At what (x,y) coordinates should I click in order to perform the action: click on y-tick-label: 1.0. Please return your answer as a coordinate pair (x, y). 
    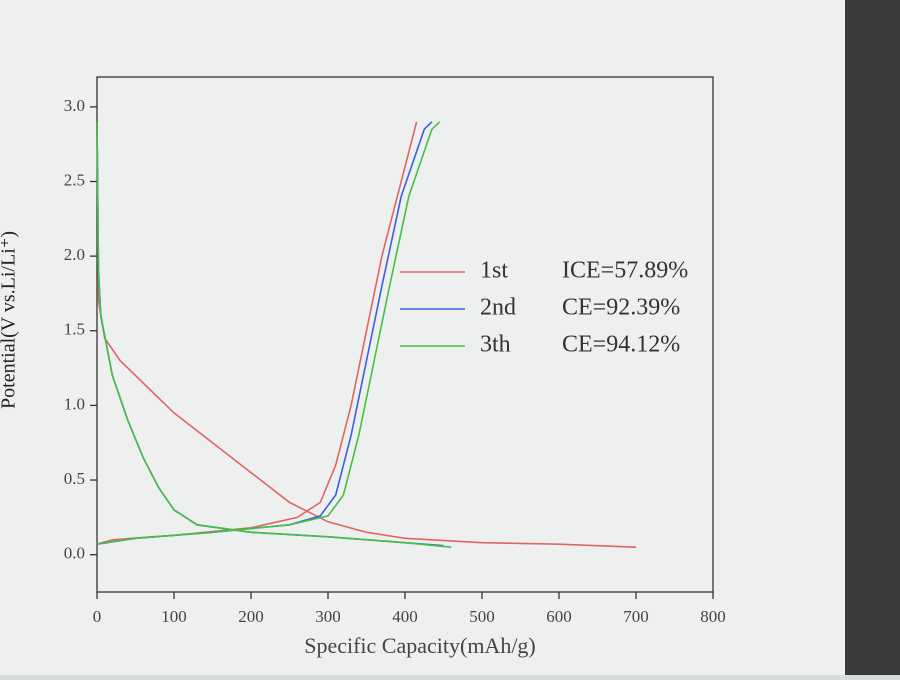
    Looking at the image, I should click on (74, 403).